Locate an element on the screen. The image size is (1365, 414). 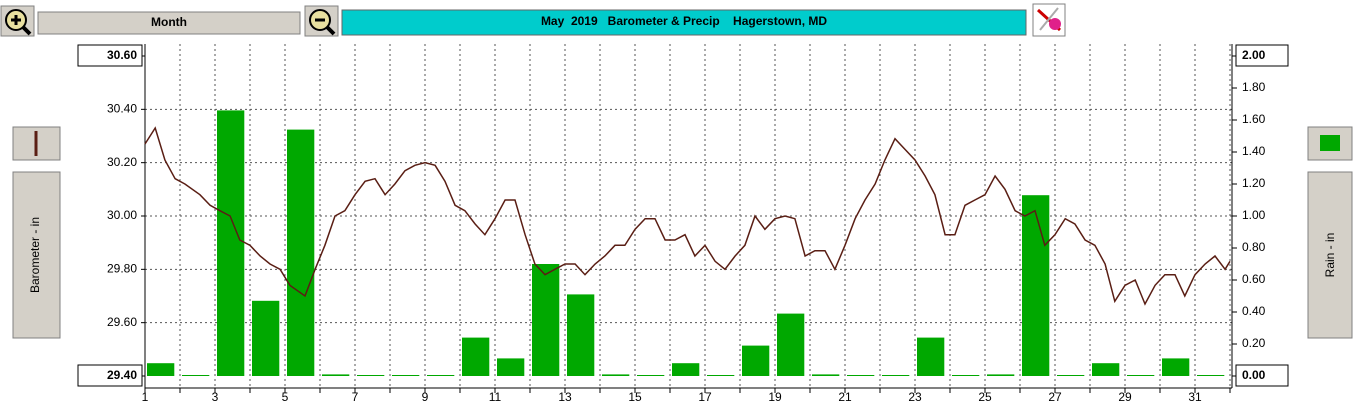
period-label: Month is located at coordinates (169, 22).